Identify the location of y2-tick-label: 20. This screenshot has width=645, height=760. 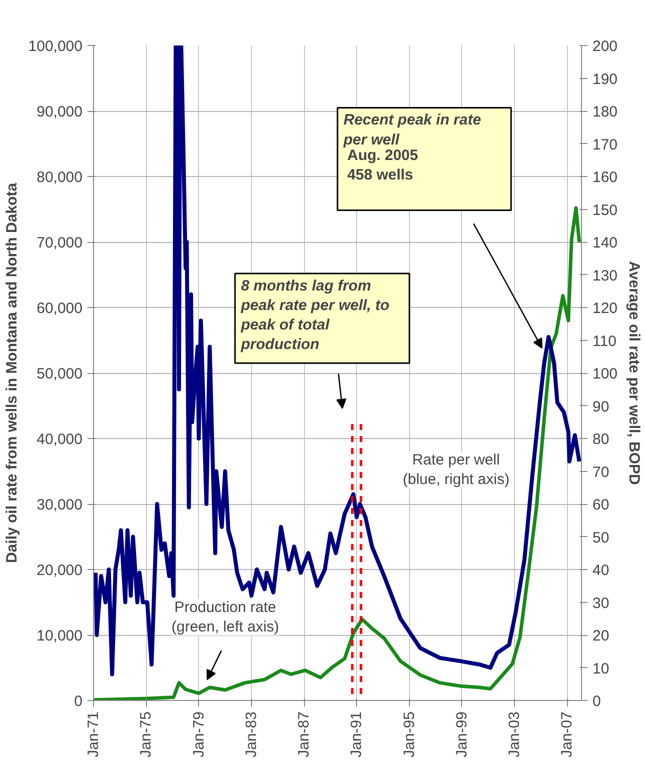
(601, 636).